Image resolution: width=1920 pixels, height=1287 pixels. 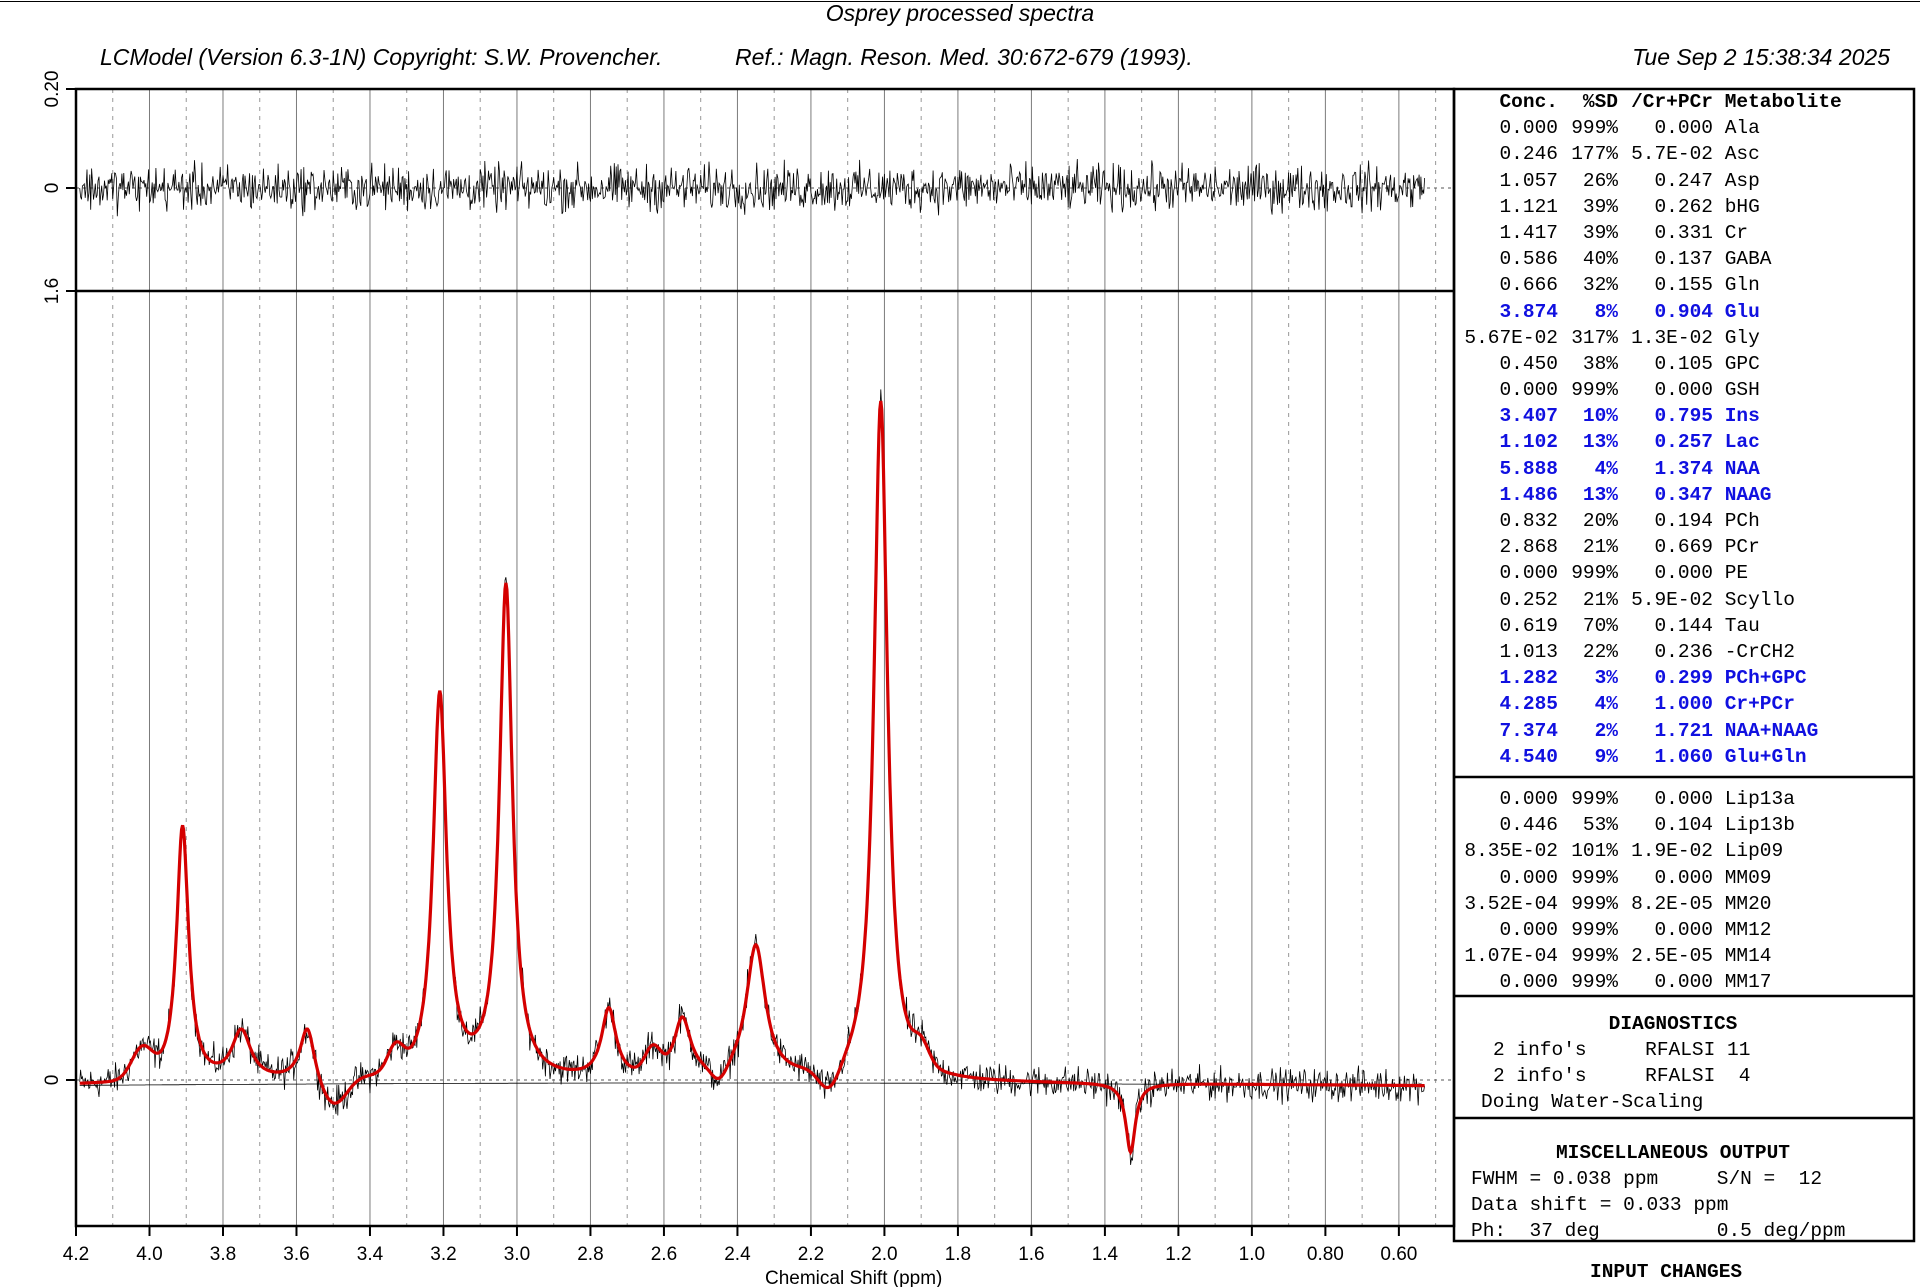 I want to click on lipid-row: 0.446 53% 0.104 Lip13b, so click(x=1686, y=825).